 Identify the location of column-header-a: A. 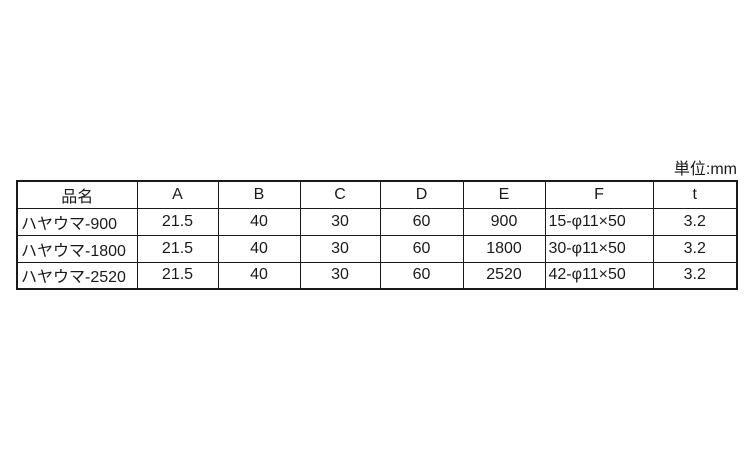
(177, 194).